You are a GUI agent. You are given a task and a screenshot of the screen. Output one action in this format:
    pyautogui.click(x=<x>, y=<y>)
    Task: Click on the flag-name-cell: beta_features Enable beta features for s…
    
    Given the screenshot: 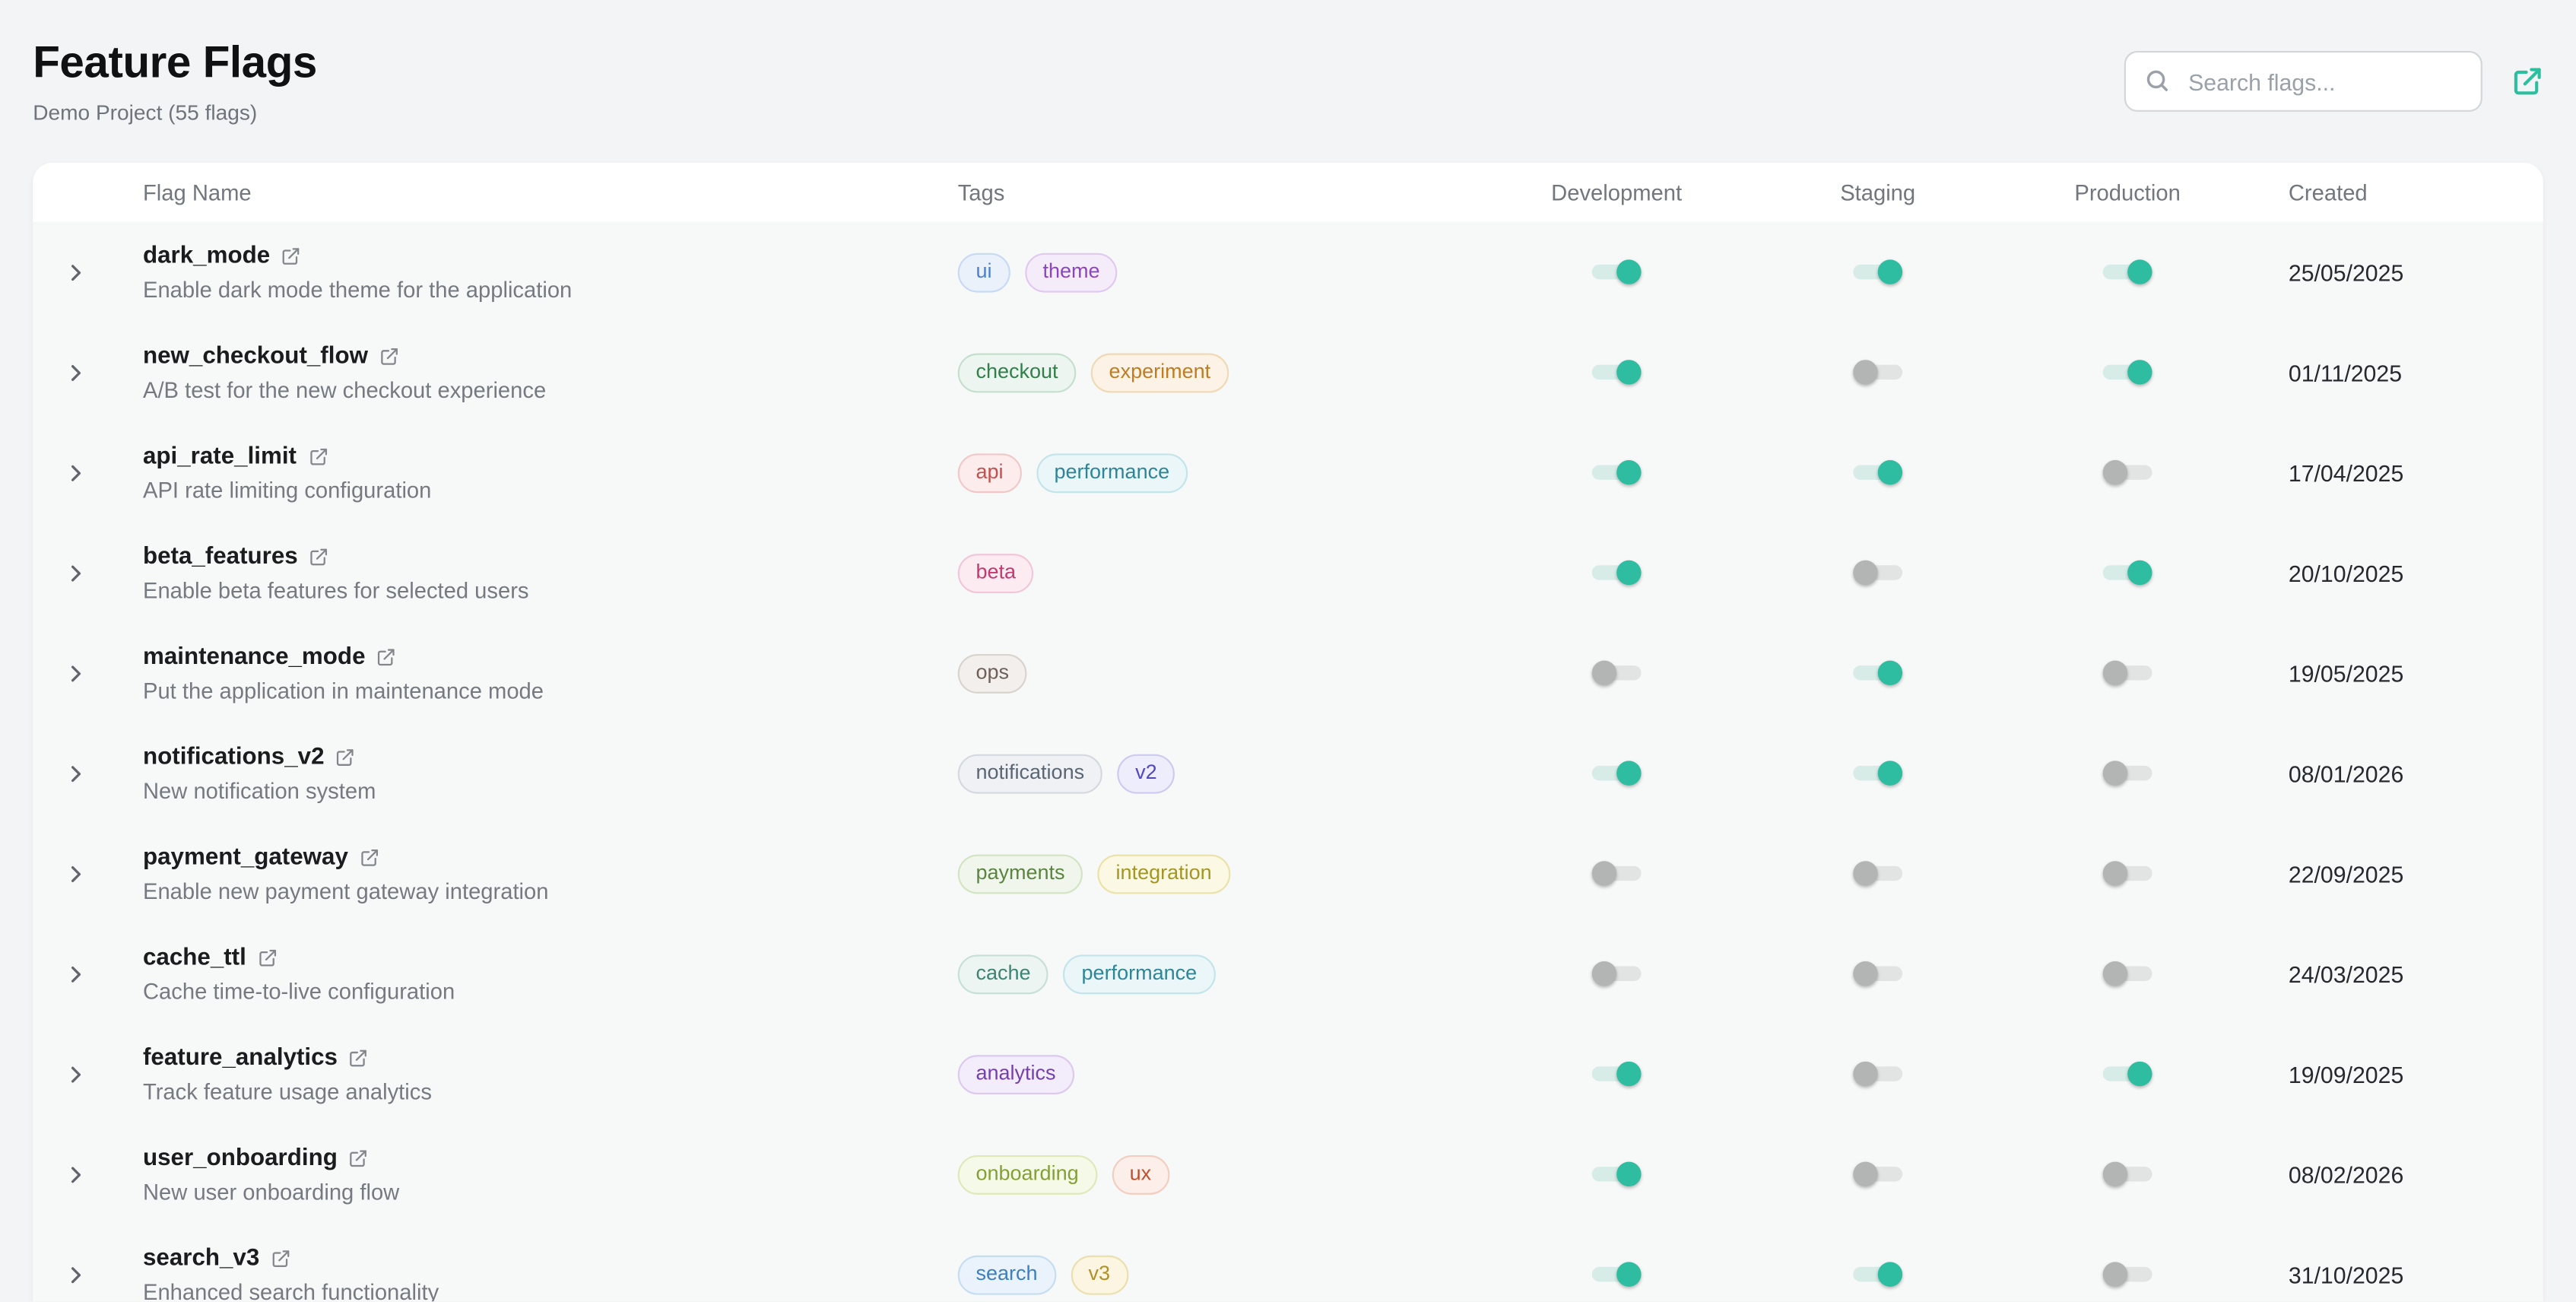 What is the action you would take?
    pyautogui.click(x=539, y=572)
    